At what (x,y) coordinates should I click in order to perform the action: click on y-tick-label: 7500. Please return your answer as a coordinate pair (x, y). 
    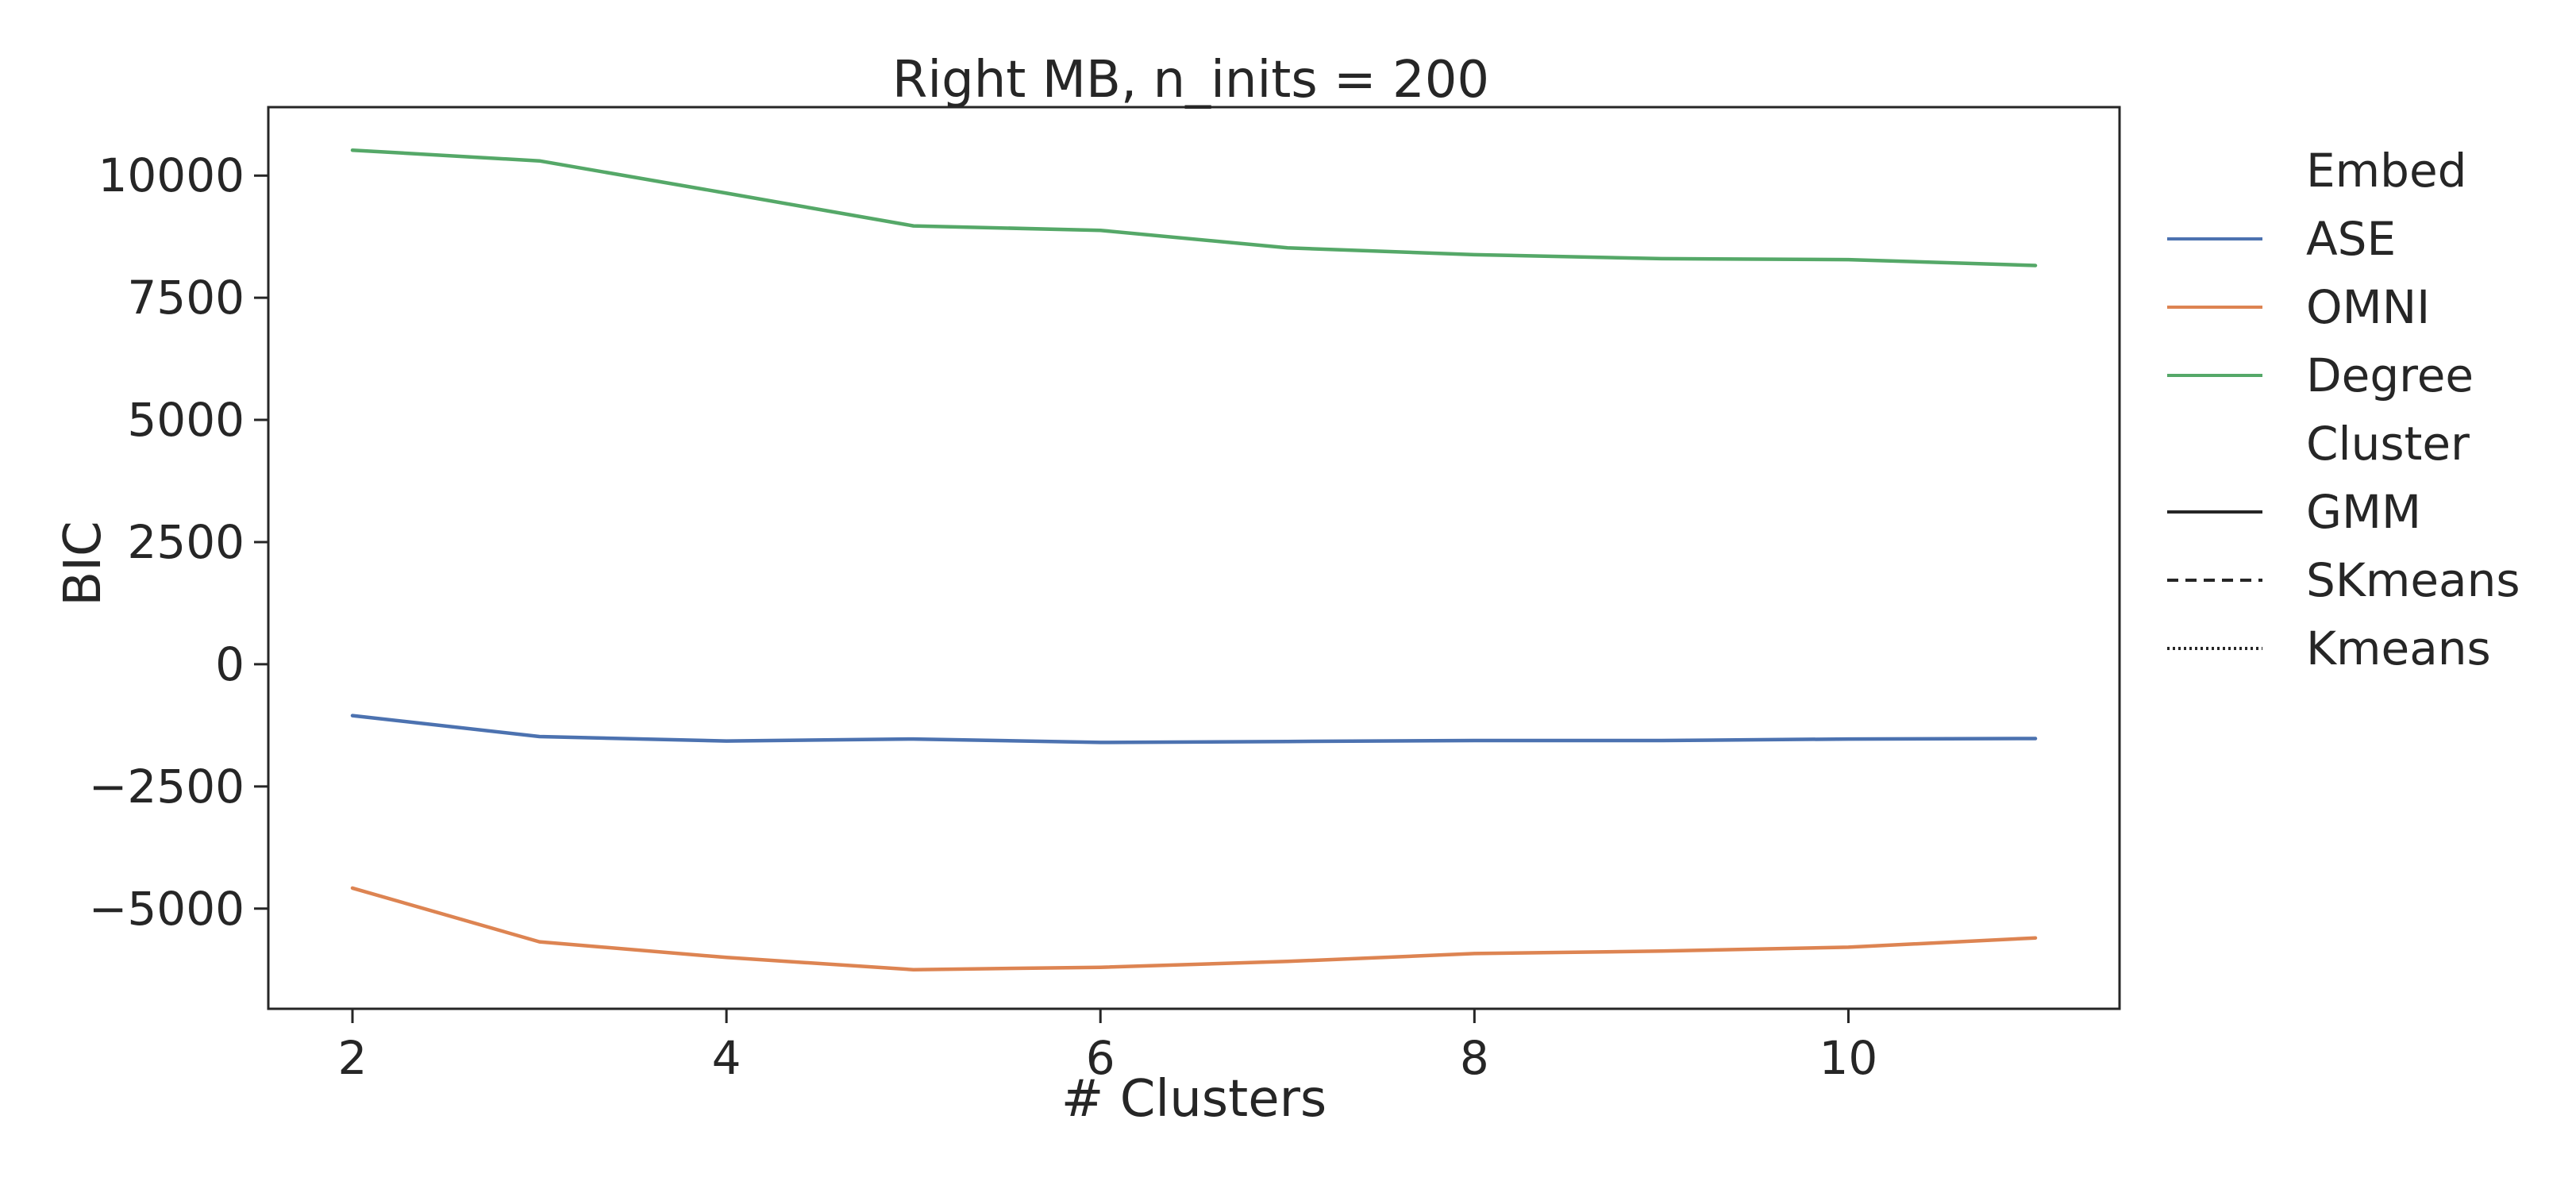
    Looking at the image, I should click on (186, 298).